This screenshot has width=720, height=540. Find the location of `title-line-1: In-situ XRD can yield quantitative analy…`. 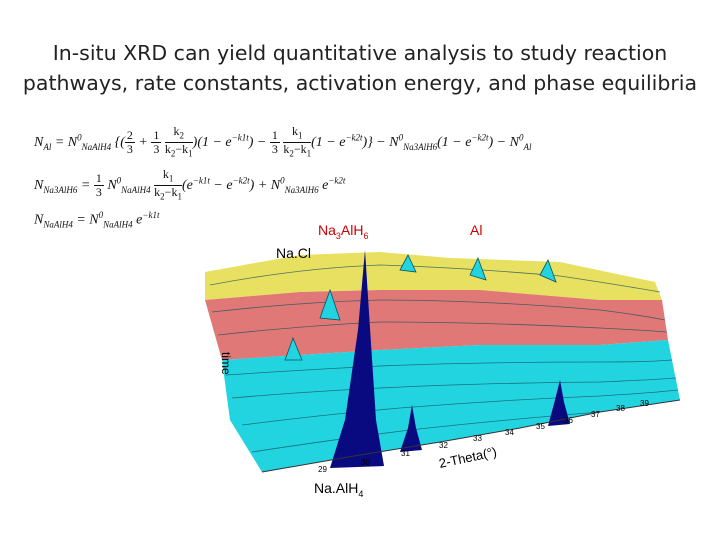

title-line-1: In-situ XRD can yield quantitative analy… is located at coordinates (360, 53).